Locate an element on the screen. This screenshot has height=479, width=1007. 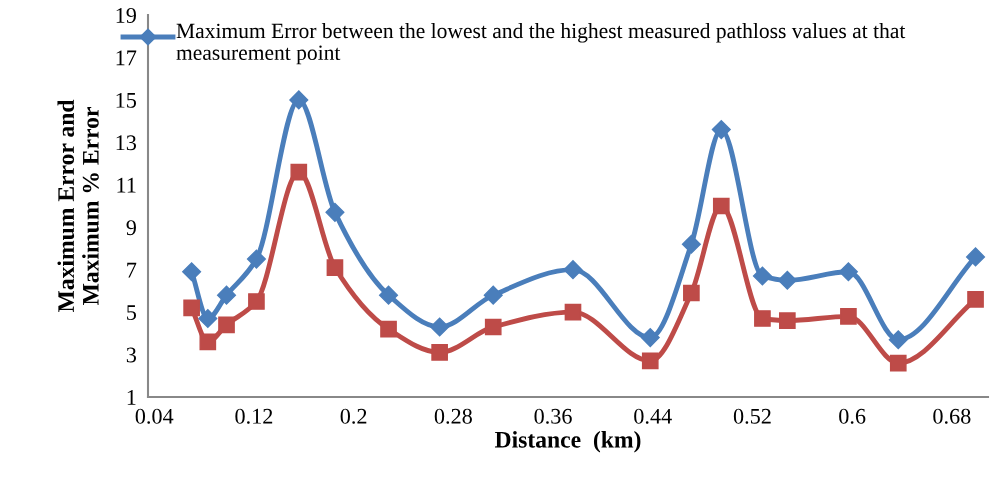
x-tick-label: 0.12 is located at coordinates (254, 416).